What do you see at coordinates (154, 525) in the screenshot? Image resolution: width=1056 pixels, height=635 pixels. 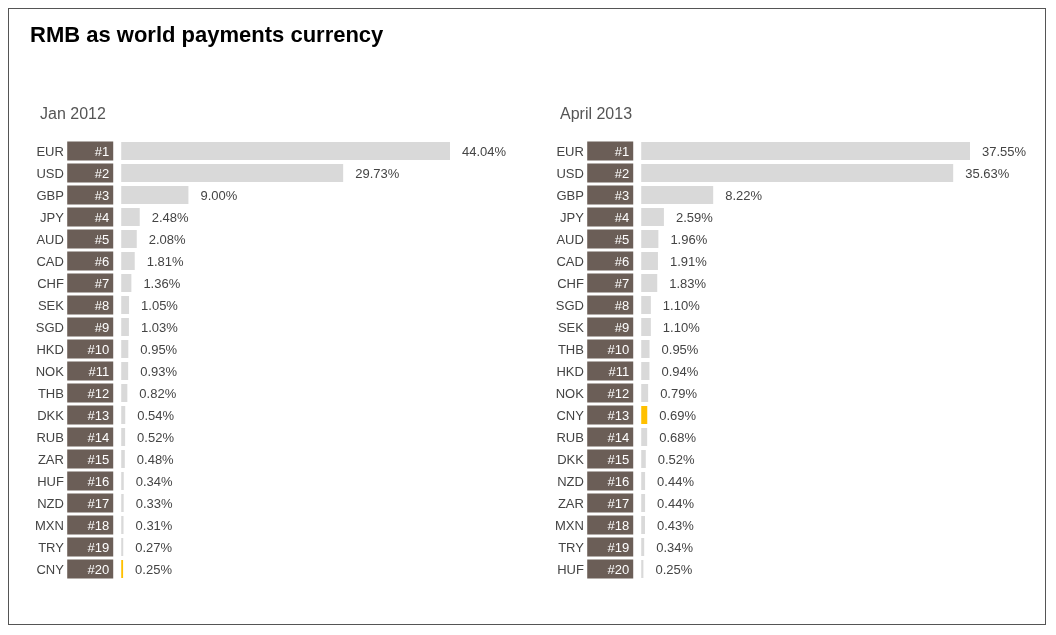 I see `data-label: 0.31%` at bounding box center [154, 525].